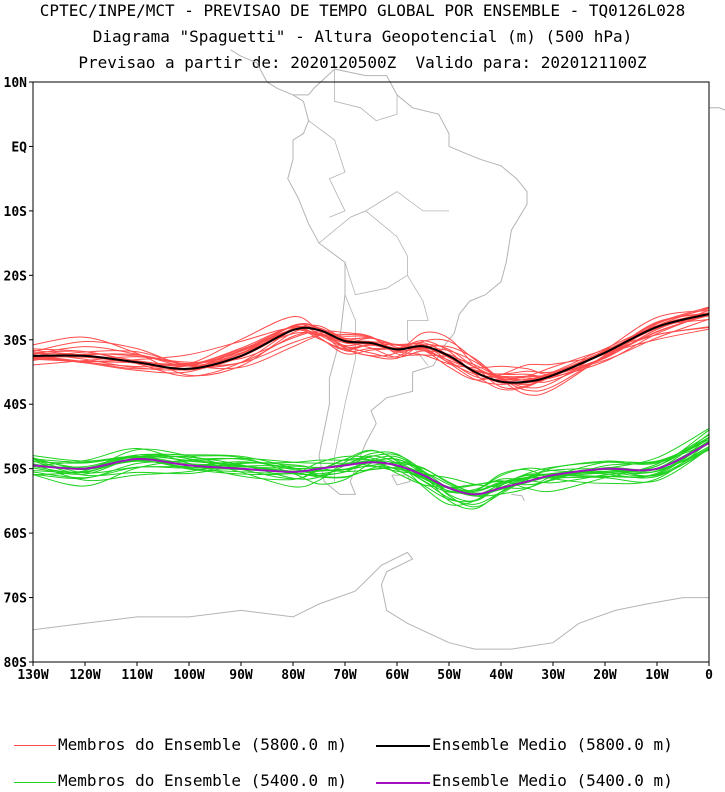 This screenshot has width=725, height=792. I want to click on lon-label: 70W, so click(345, 675).